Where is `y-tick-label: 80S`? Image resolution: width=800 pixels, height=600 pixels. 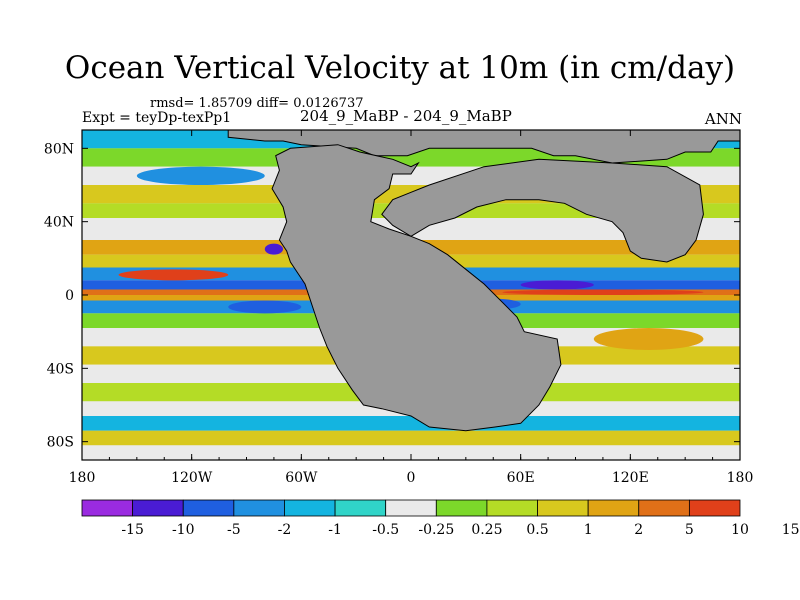
y-tick-label: 80S is located at coordinates (60, 443).